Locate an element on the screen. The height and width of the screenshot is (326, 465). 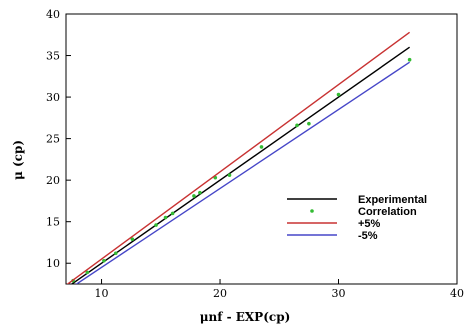
x-axis-title: μnf - EXP(cp) is located at coordinates (245, 317).